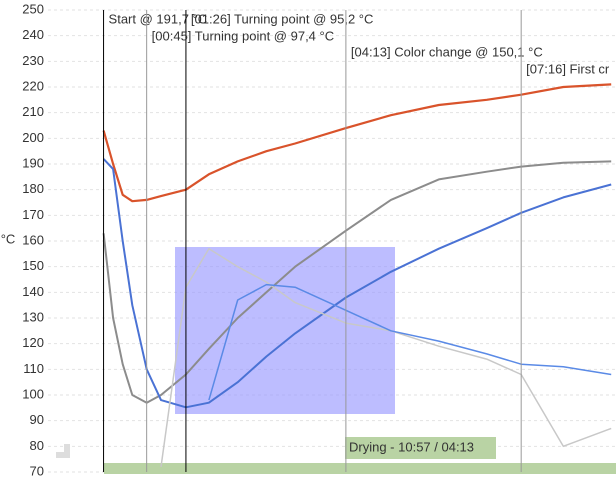  What do you see at coordinates (282, 18) in the screenshot?
I see `event-label: [01:26] Turning point @ 95,2 °C` at bounding box center [282, 18].